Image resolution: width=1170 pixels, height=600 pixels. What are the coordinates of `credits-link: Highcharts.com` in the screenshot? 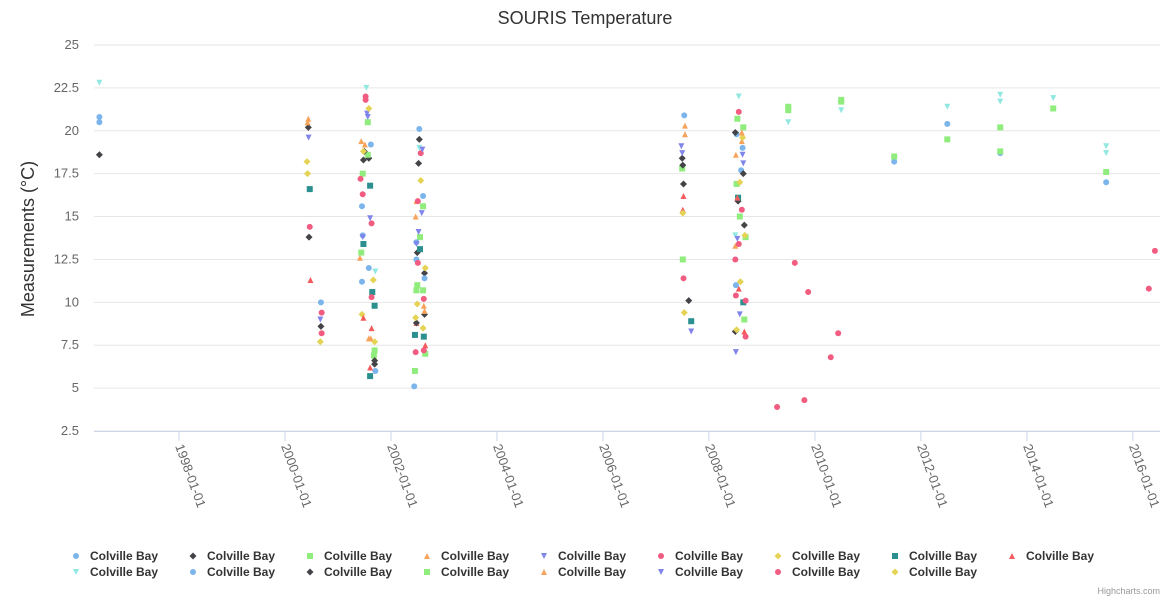 It's located at (1128, 591).